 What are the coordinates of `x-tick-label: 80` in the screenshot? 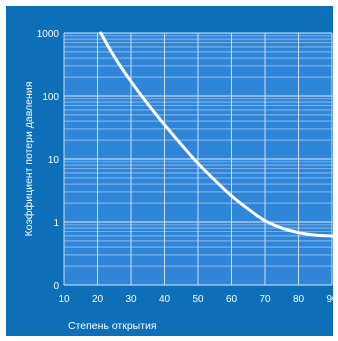 It's located at (299, 299).